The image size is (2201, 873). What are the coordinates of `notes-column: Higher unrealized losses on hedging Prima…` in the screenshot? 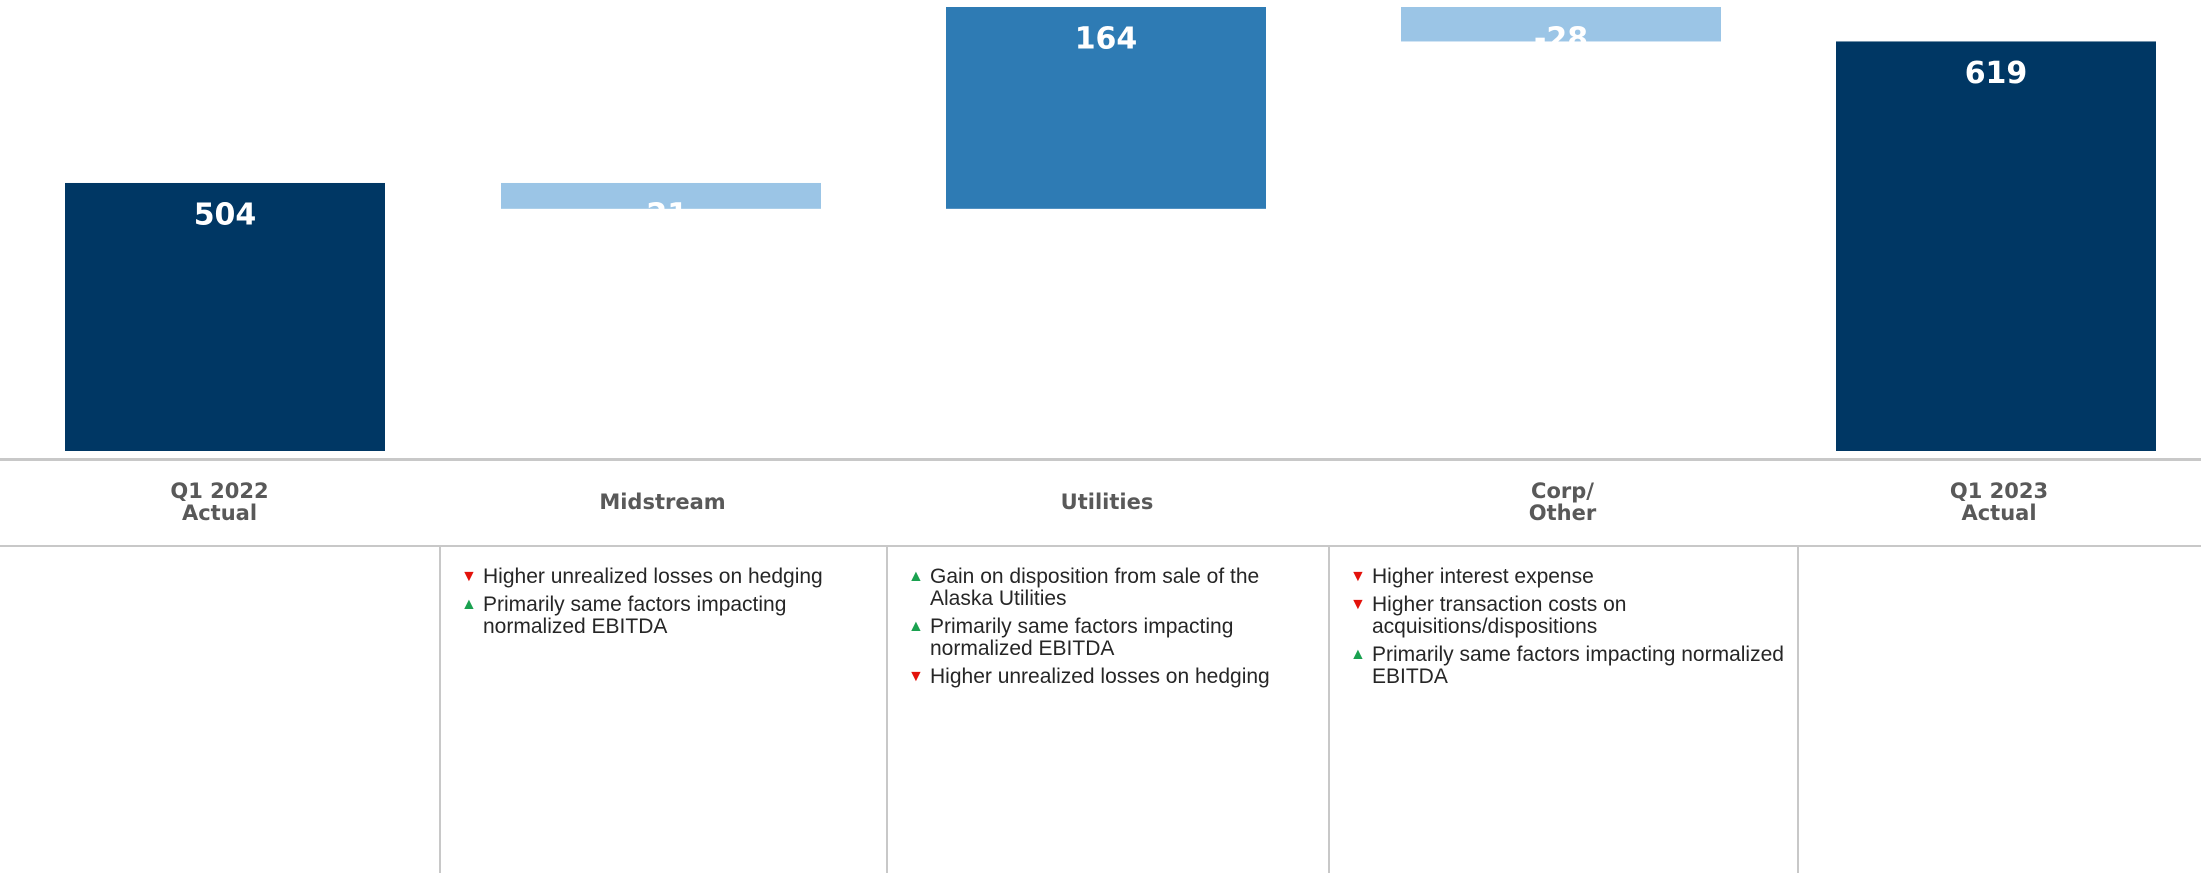 It's located at (662, 605).